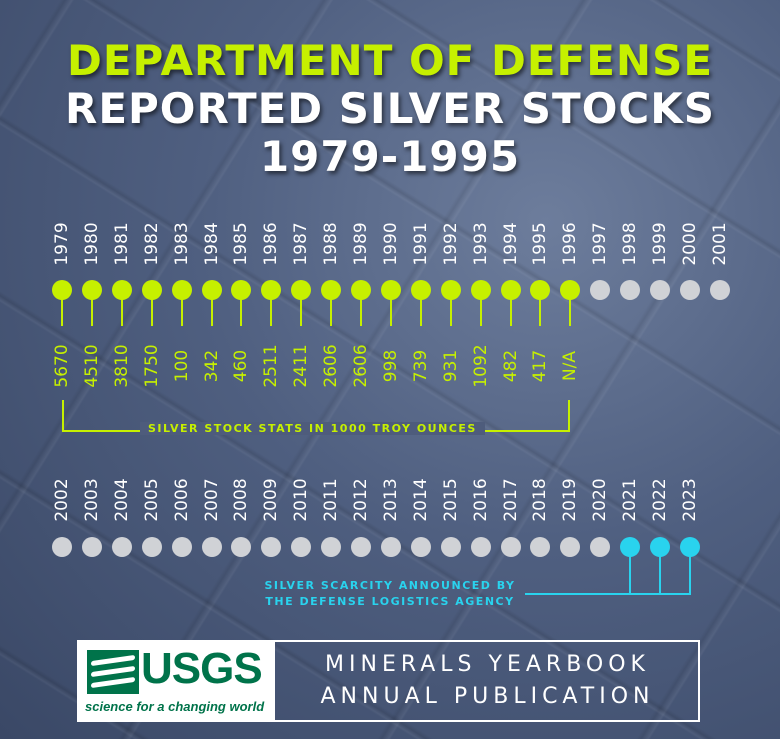 The height and width of the screenshot is (739, 780). I want to click on title-line-2: REPORTED SILVER STOCKS, so click(390, 108).